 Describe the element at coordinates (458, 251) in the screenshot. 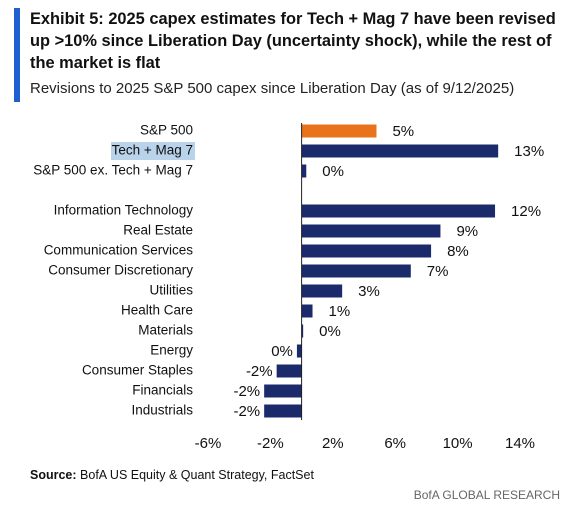

I see `value-label: 8%` at that location.